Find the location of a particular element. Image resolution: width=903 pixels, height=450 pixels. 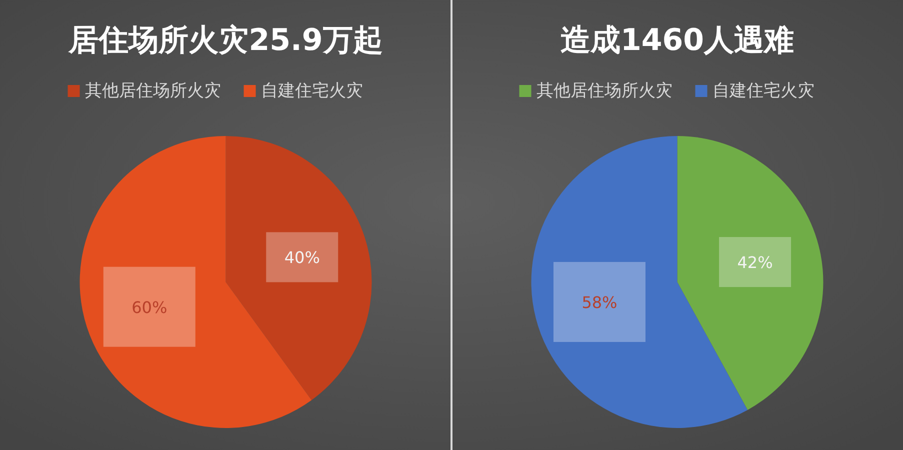

data-label: 58% is located at coordinates (600, 302).